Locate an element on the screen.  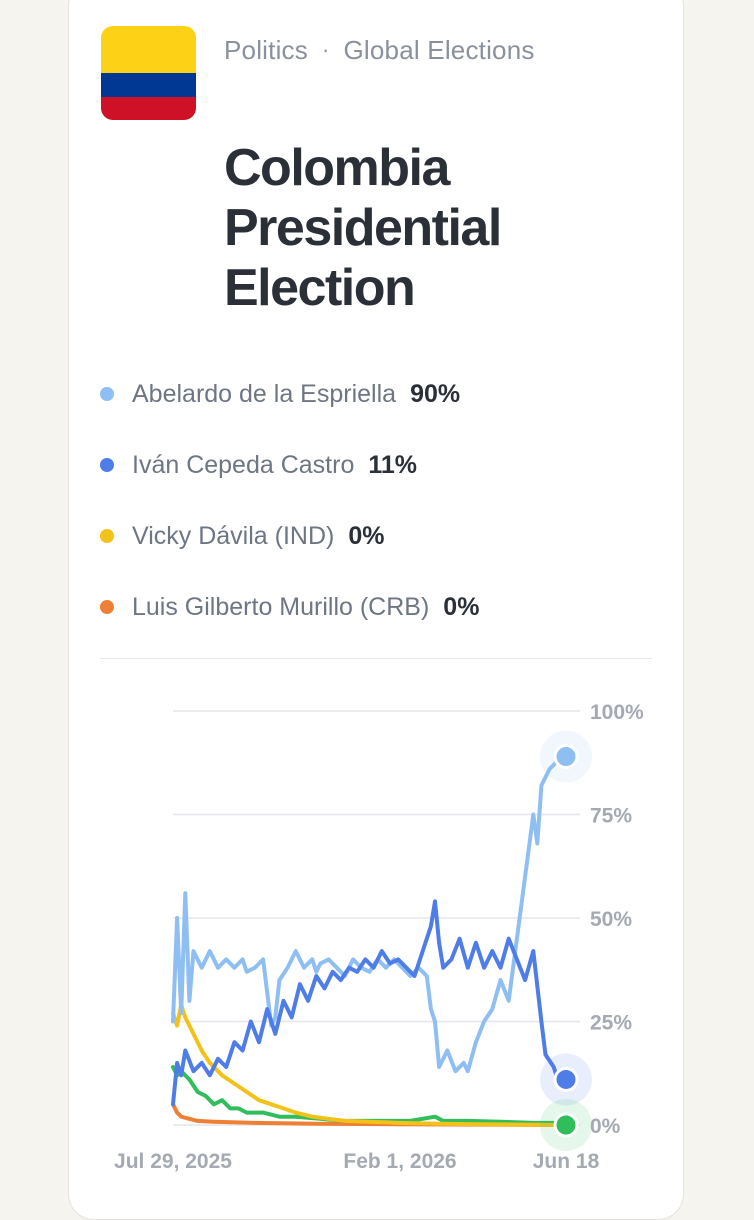
breadcrumb-global-elections: Global Elections is located at coordinates (439, 49).